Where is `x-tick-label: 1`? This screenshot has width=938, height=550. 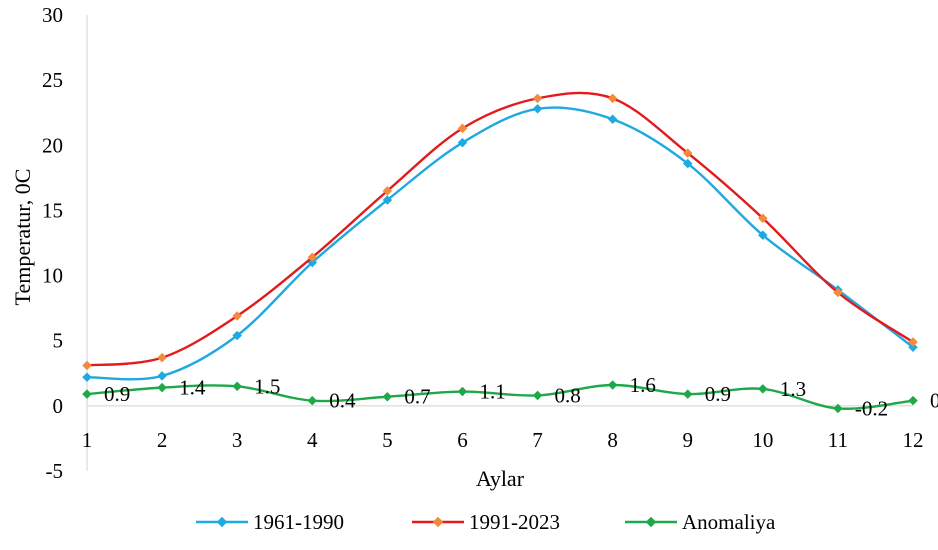 x-tick-label: 1 is located at coordinates (87, 440).